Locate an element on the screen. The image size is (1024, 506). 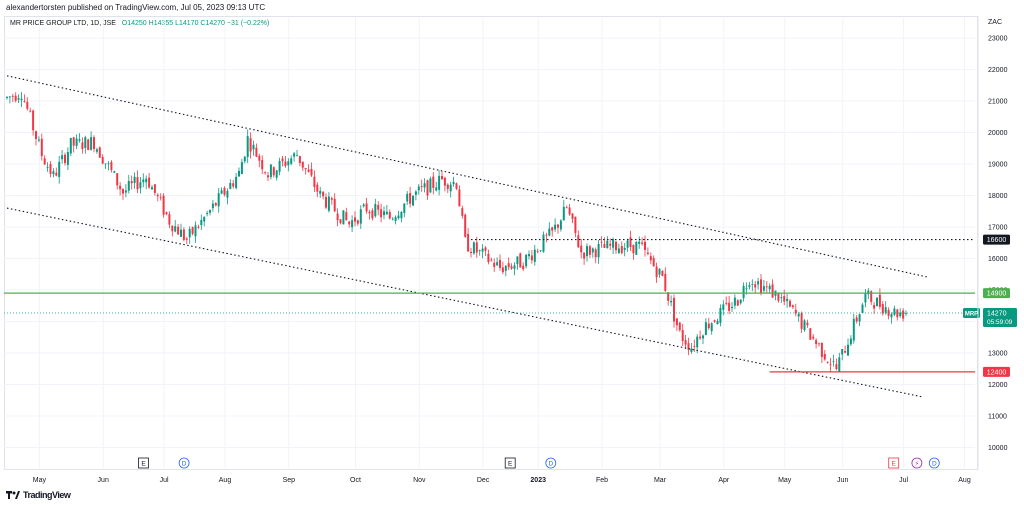
y-tick-label: 13000 is located at coordinates (998, 354).